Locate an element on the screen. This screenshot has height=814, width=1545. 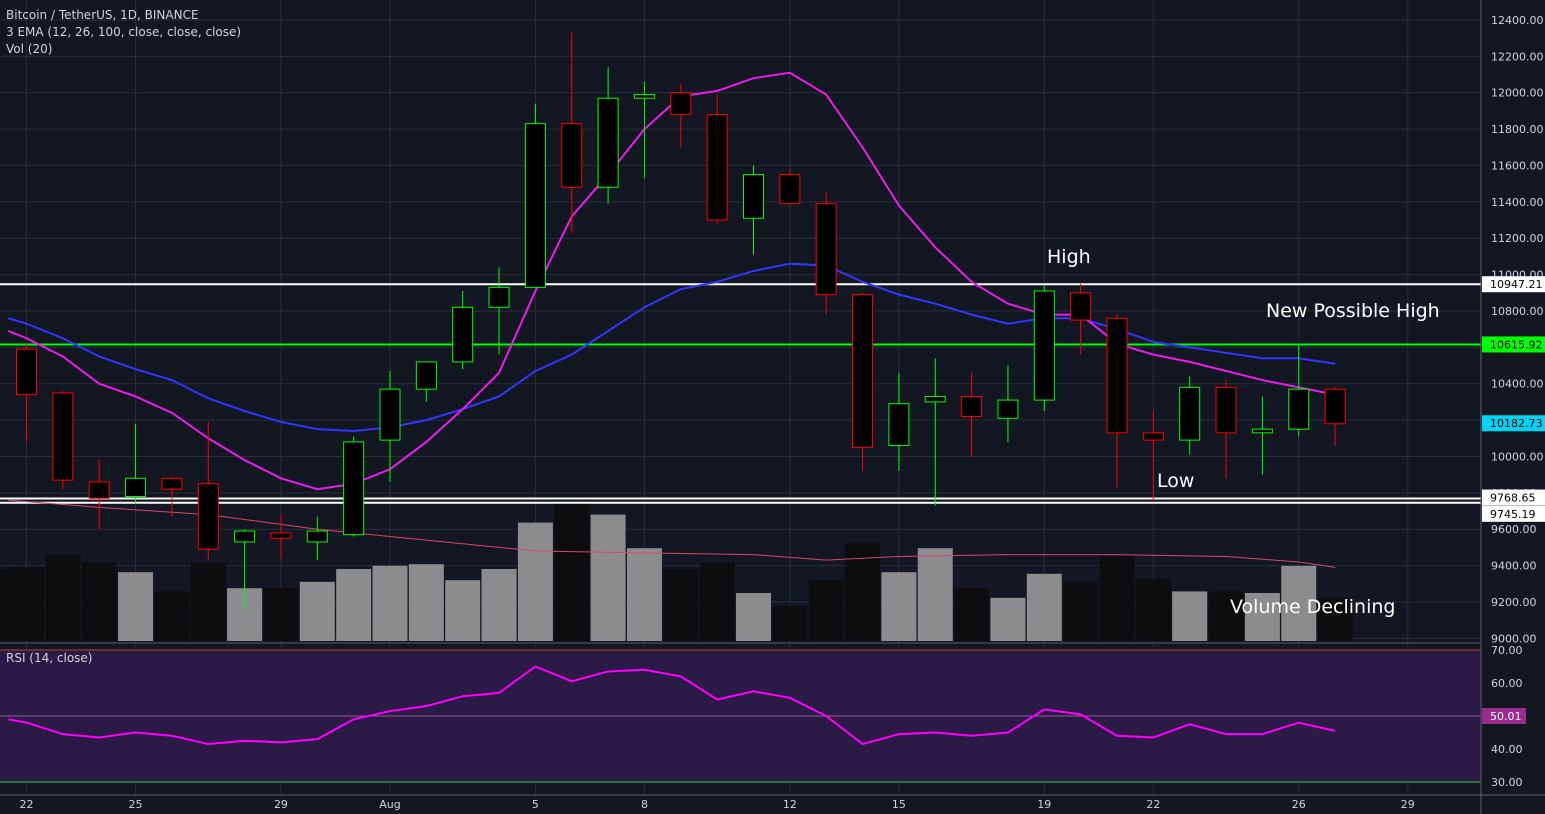
price-tick-label: 11800.00 is located at coordinates (1517, 129).